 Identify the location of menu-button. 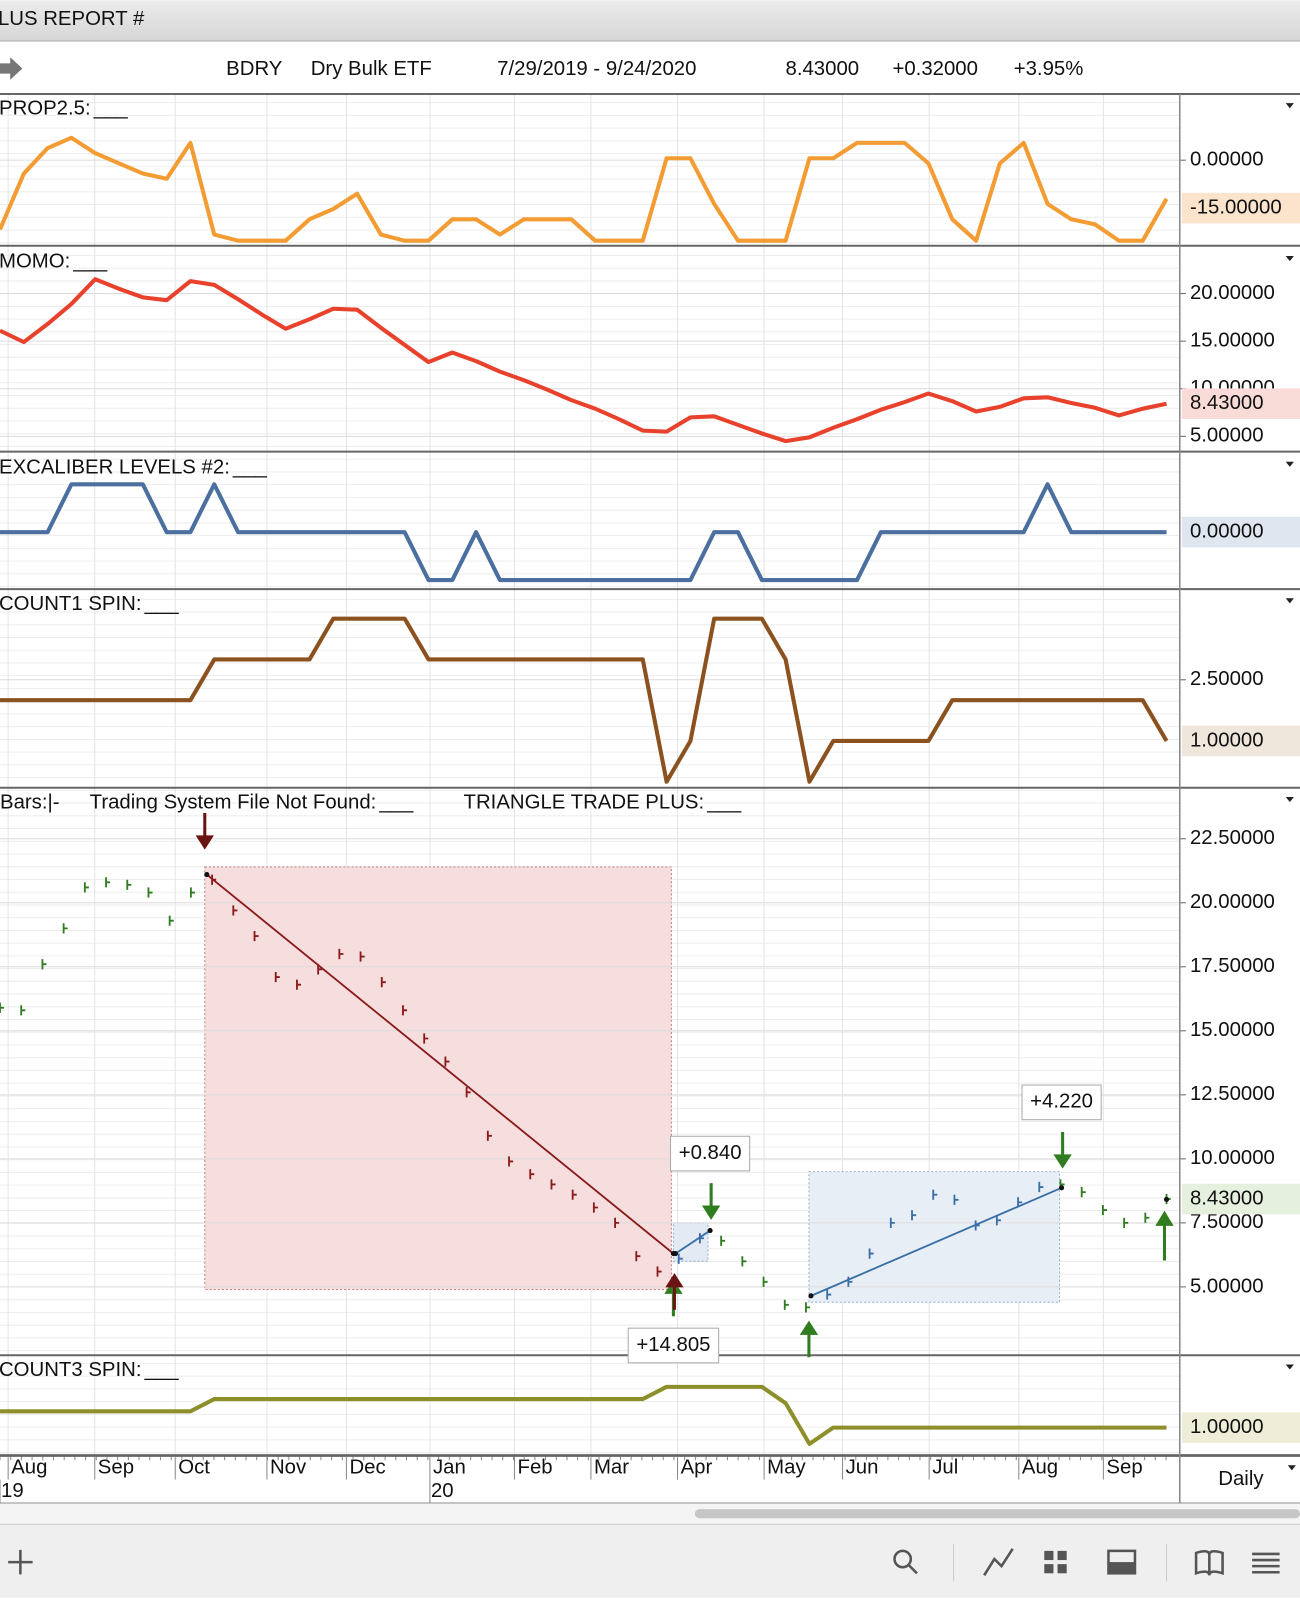
(1266, 1563).